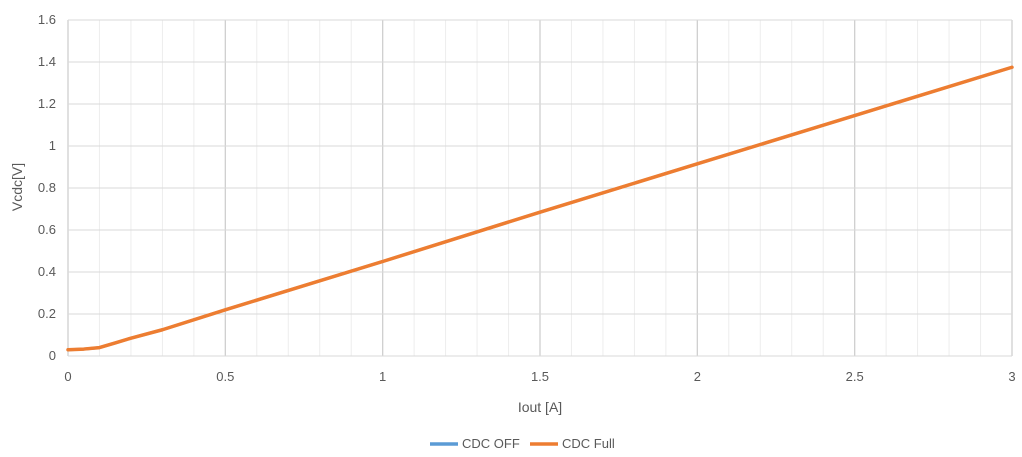 Image resolution: width=1022 pixels, height=457 pixels. I want to click on x-tick-label: 0, so click(67, 376).